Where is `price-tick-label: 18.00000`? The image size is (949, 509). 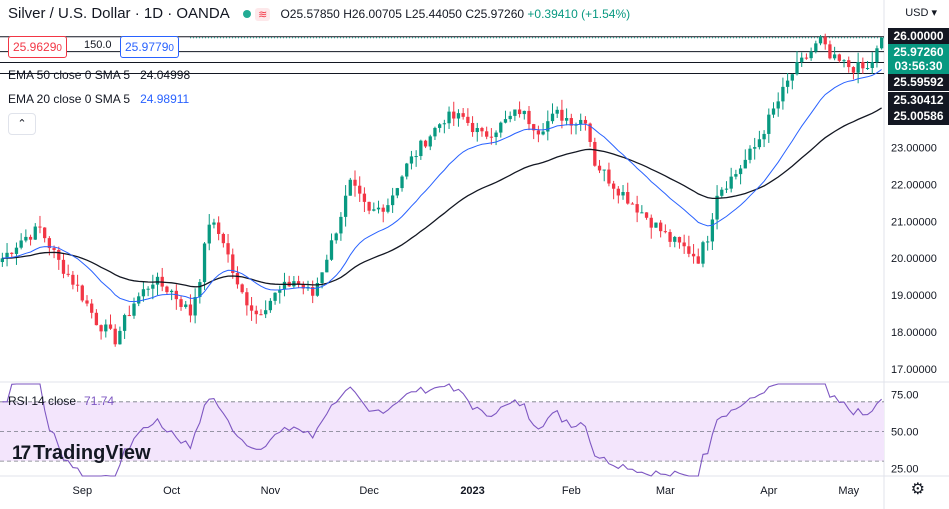 price-tick-label: 18.00000 is located at coordinates (914, 333).